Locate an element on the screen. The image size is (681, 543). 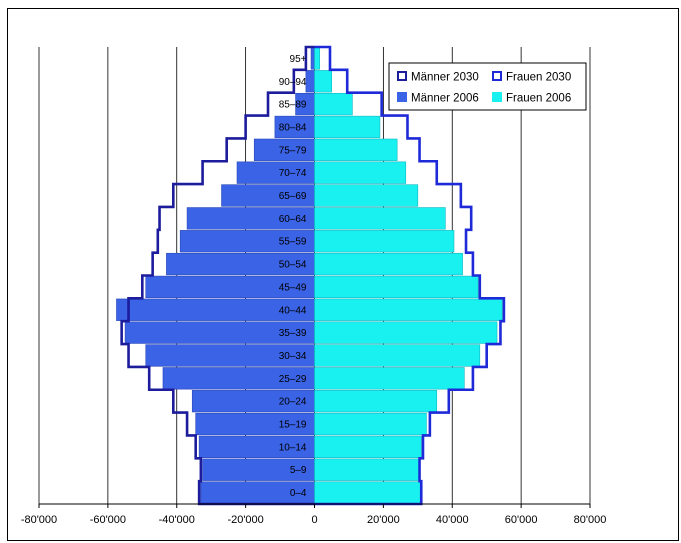
age-group-label: 80–84 is located at coordinates (293, 127).